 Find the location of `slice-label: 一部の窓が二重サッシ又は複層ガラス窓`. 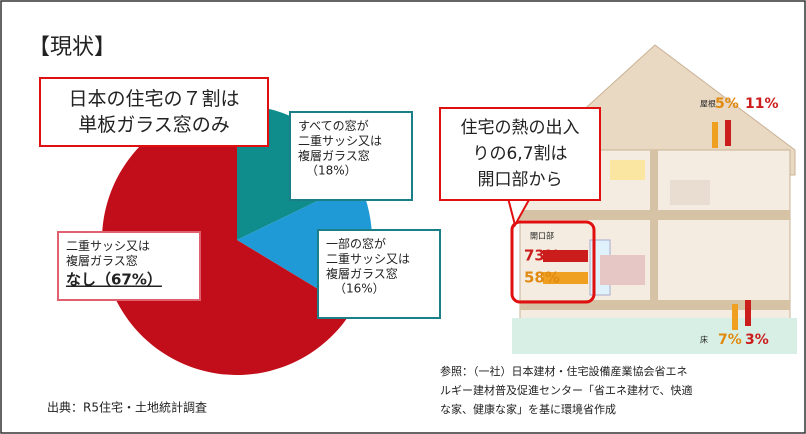

slice-label: 一部の窓が二重サッシ又は複層ガラス窓 is located at coordinates (368, 258).